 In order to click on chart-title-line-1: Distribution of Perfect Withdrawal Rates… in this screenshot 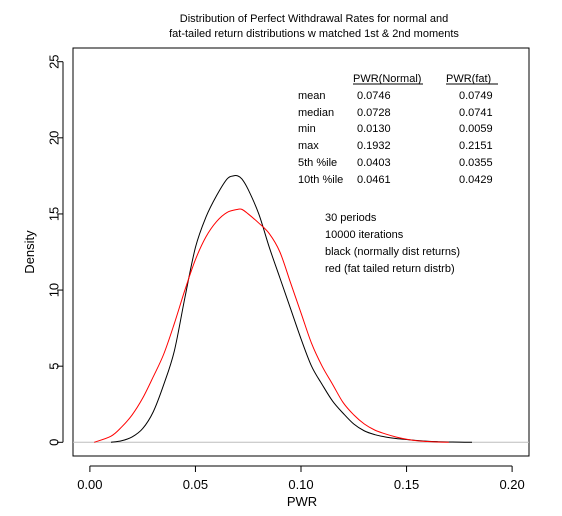, I will do `click(314, 19)`.